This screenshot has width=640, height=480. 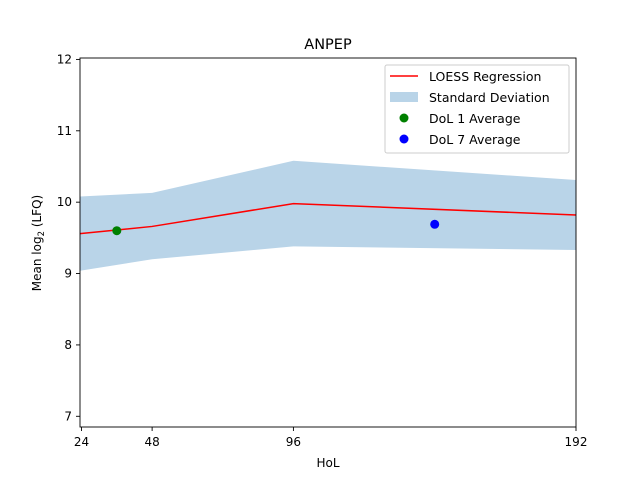 What do you see at coordinates (576, 442) in the screenshot?
I see `x-tick-label: 192` at bounding box center [576, 442].